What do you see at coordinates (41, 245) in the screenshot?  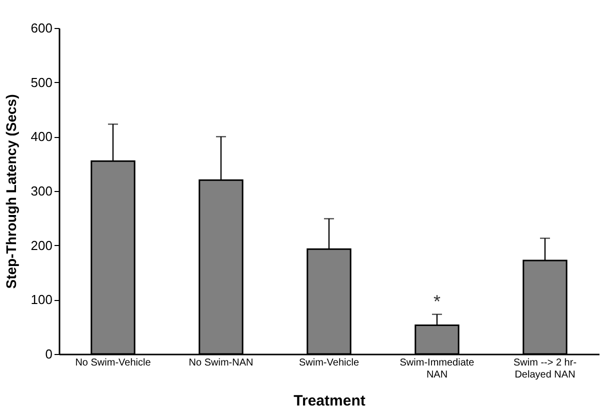 I see `y-tick-label: 200` at bounding box center [41, 245].